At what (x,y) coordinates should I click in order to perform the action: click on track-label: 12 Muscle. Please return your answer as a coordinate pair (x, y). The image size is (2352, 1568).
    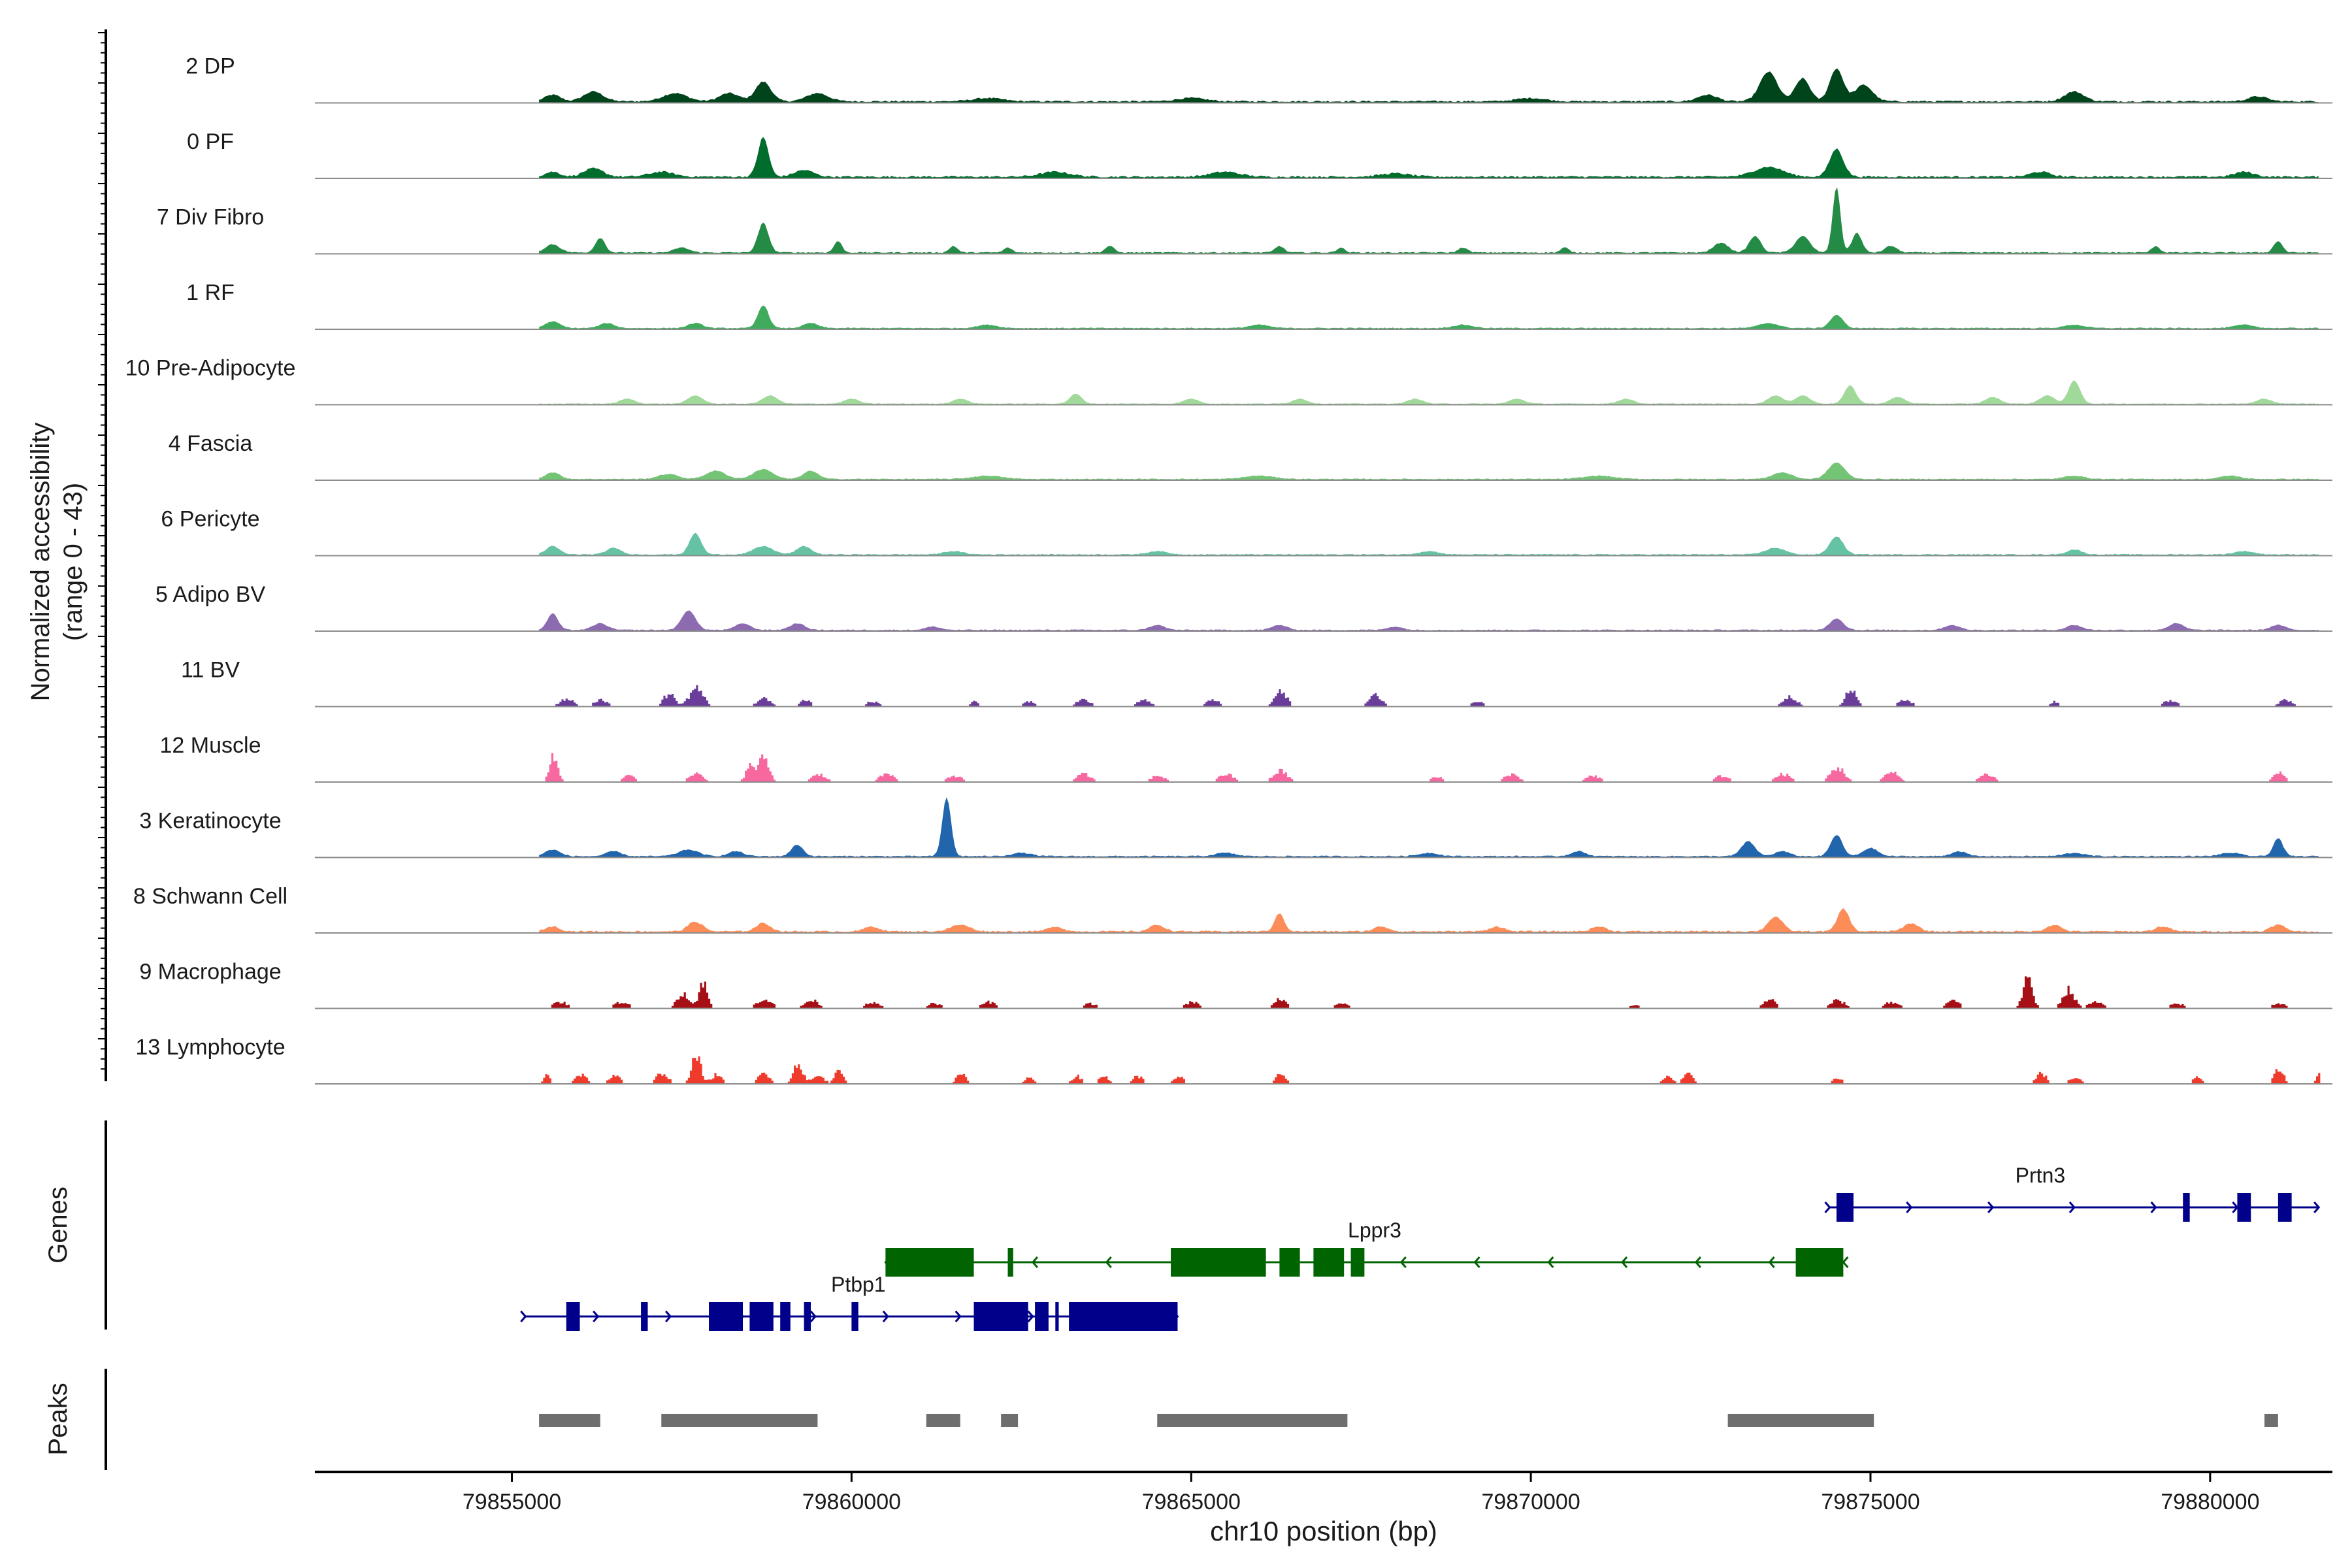
    Looking at the image, I should click on (210, 745).